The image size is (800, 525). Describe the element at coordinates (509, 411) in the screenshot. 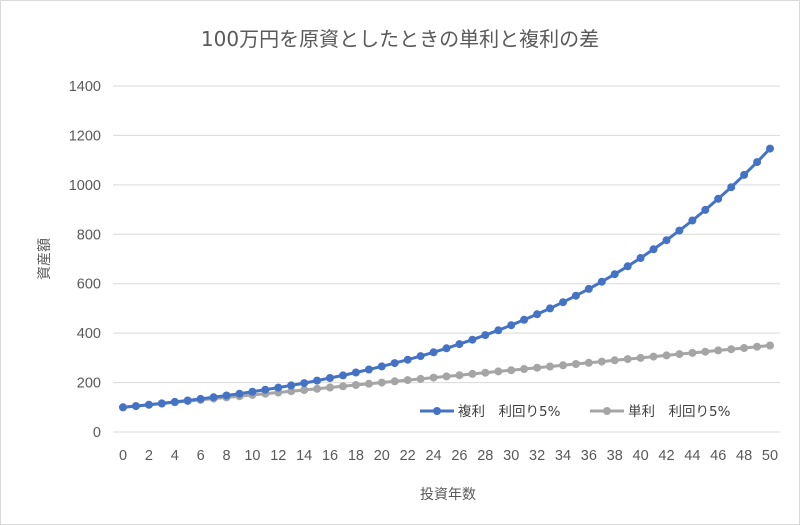

I see `legend-label-compound: 複利 利回り5%` at that location.